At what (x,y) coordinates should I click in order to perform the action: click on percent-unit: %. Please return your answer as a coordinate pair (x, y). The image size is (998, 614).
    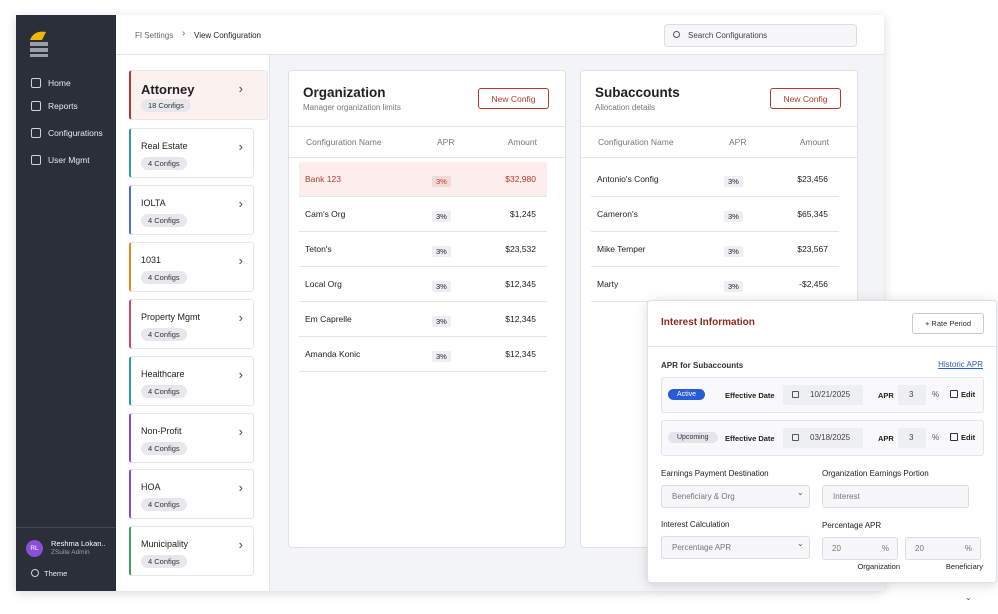
    Looking at the image, I should click on (885, 548).